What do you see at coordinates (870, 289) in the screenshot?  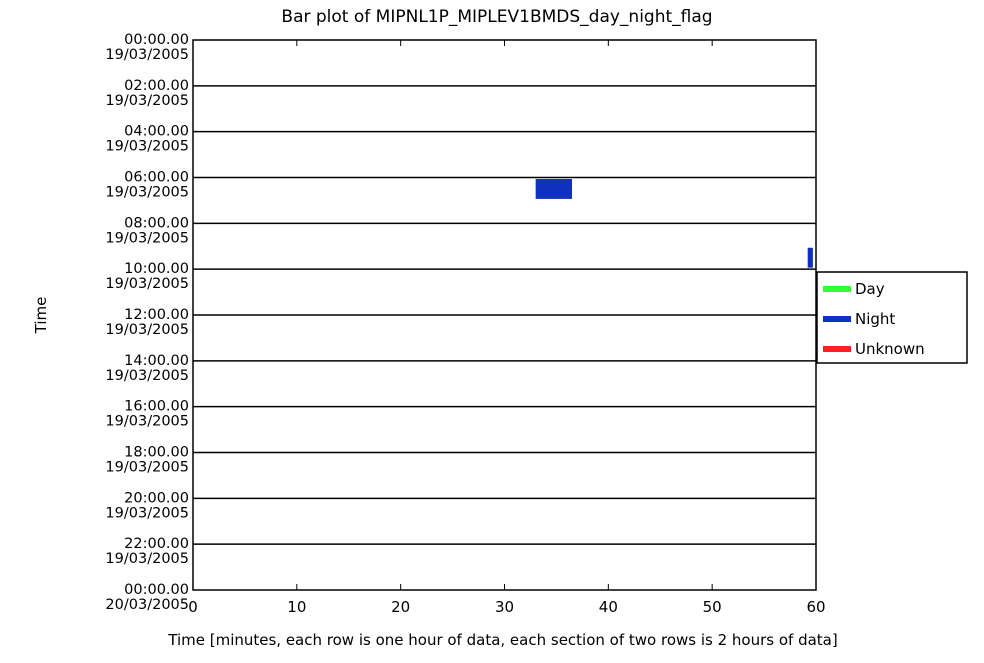 I see `legend-label-day: Day` at bounding box center [870, 289].